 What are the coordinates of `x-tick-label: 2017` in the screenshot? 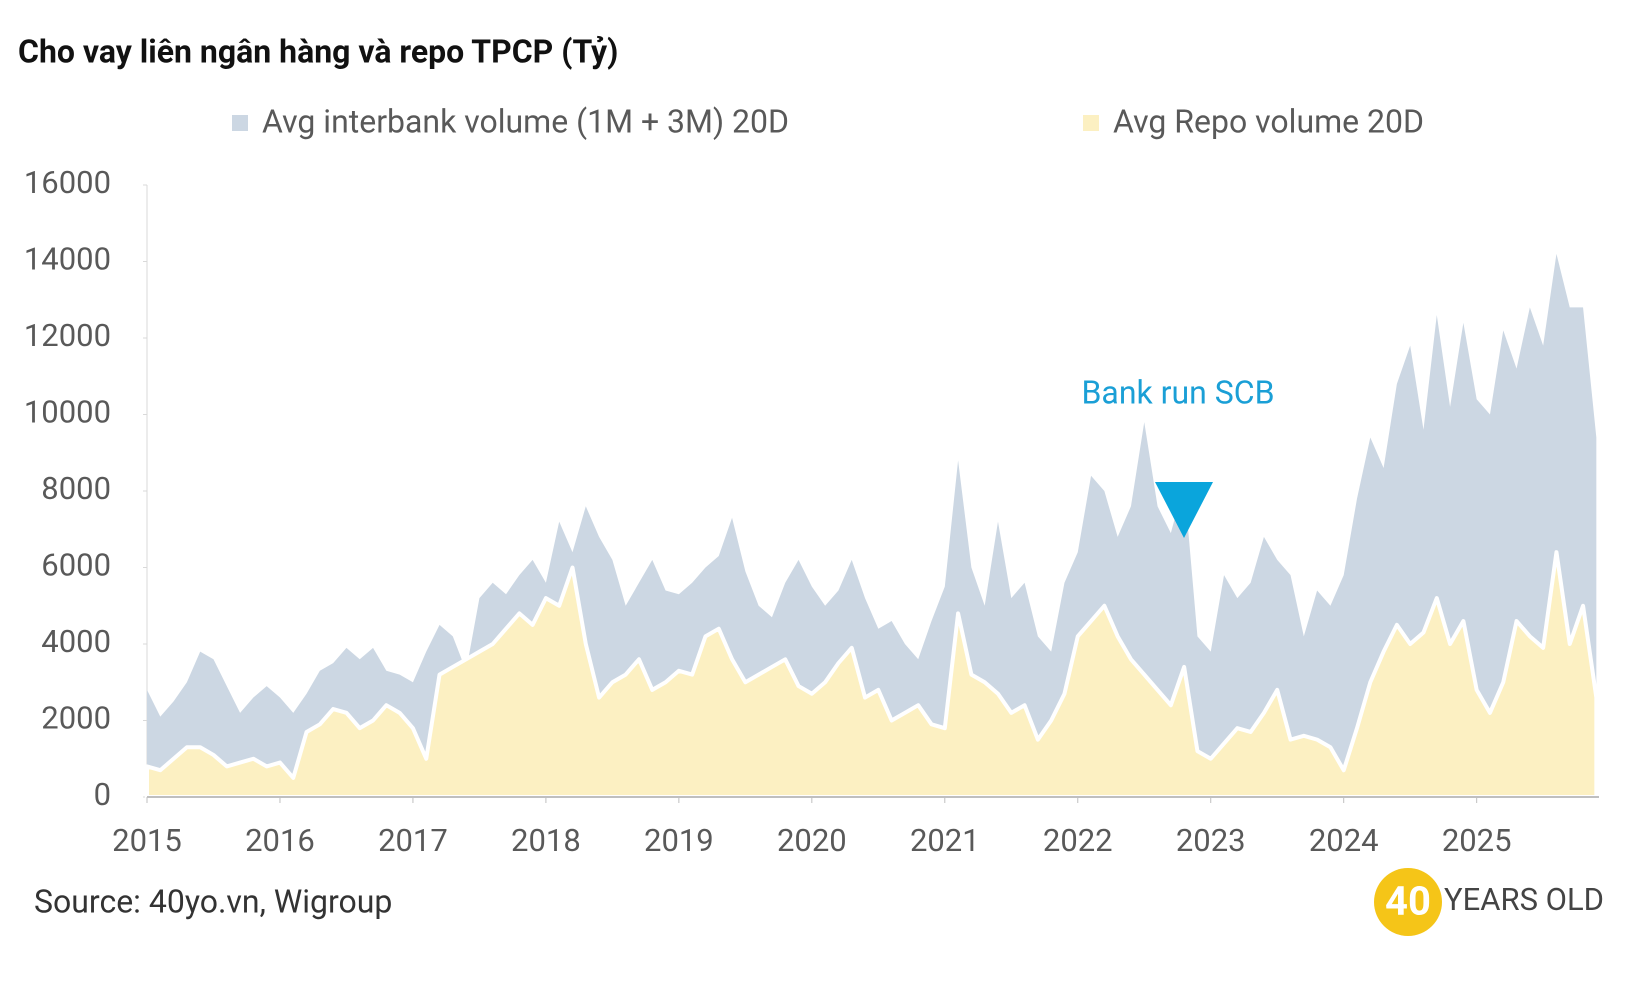 It's located at (413, 840).